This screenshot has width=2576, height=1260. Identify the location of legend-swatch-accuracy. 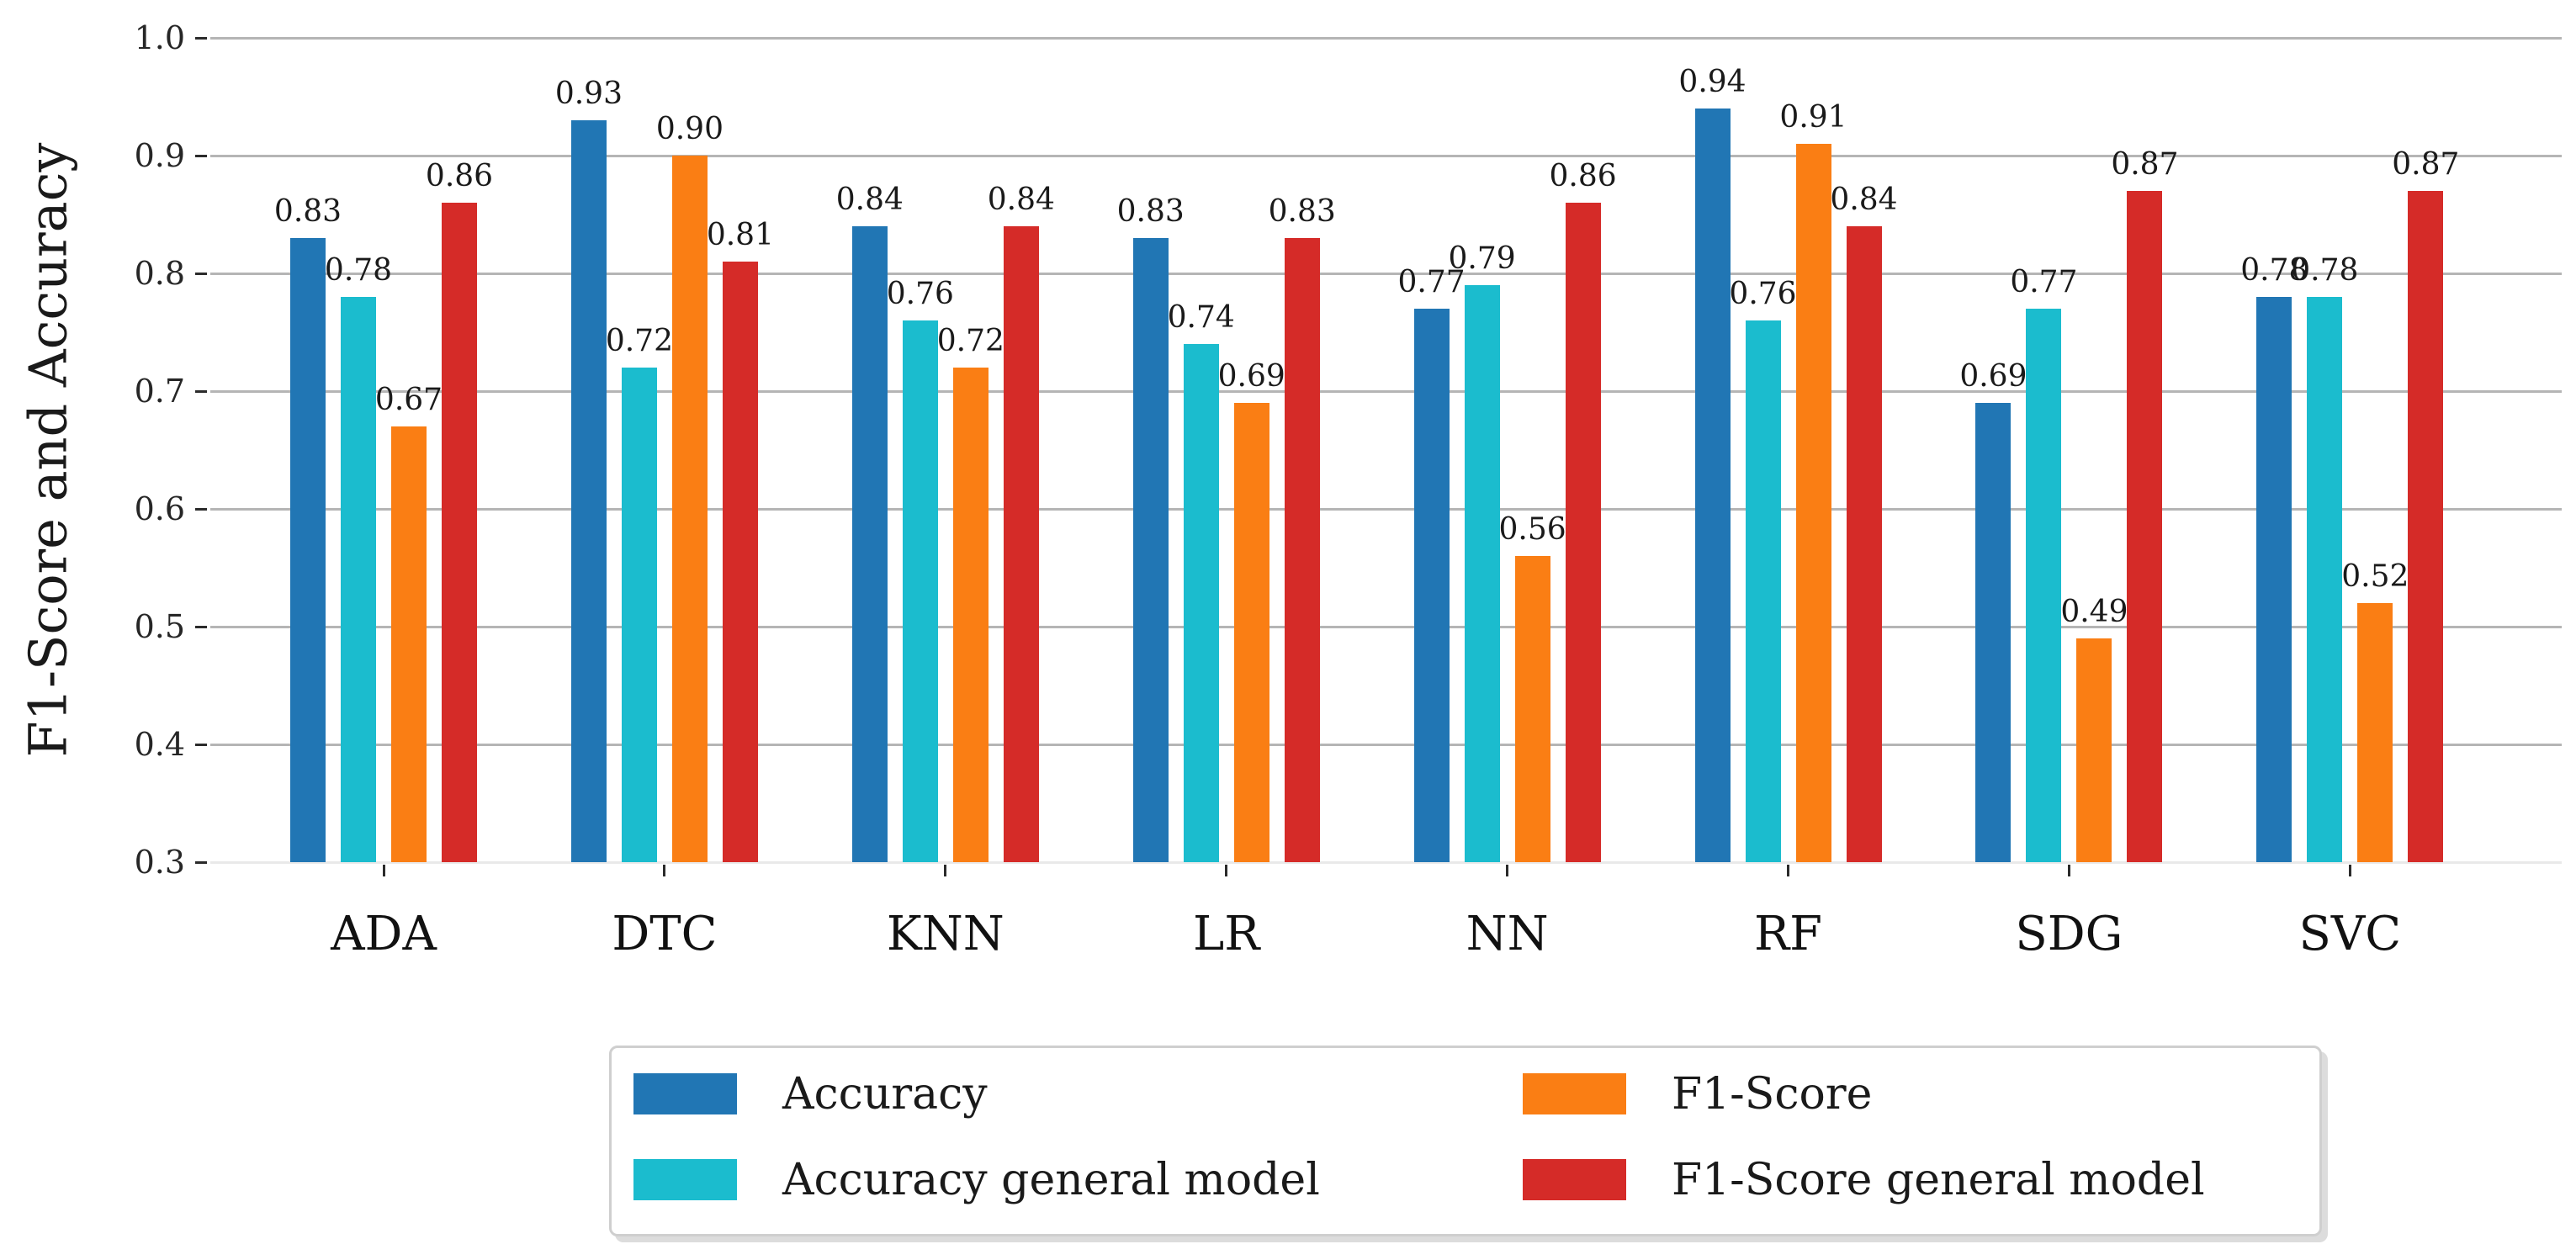
(685, 1093).